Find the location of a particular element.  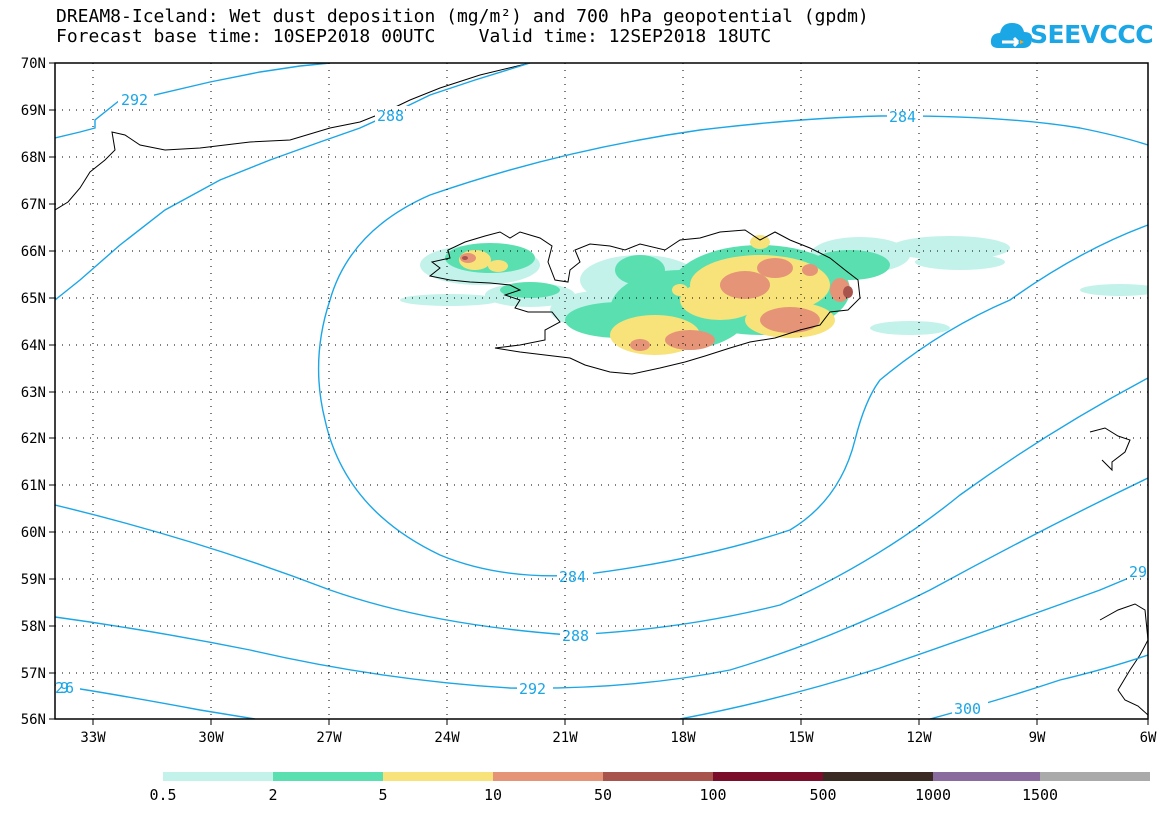

contour-label-29: 29 is located at coordinates (1138, 572).